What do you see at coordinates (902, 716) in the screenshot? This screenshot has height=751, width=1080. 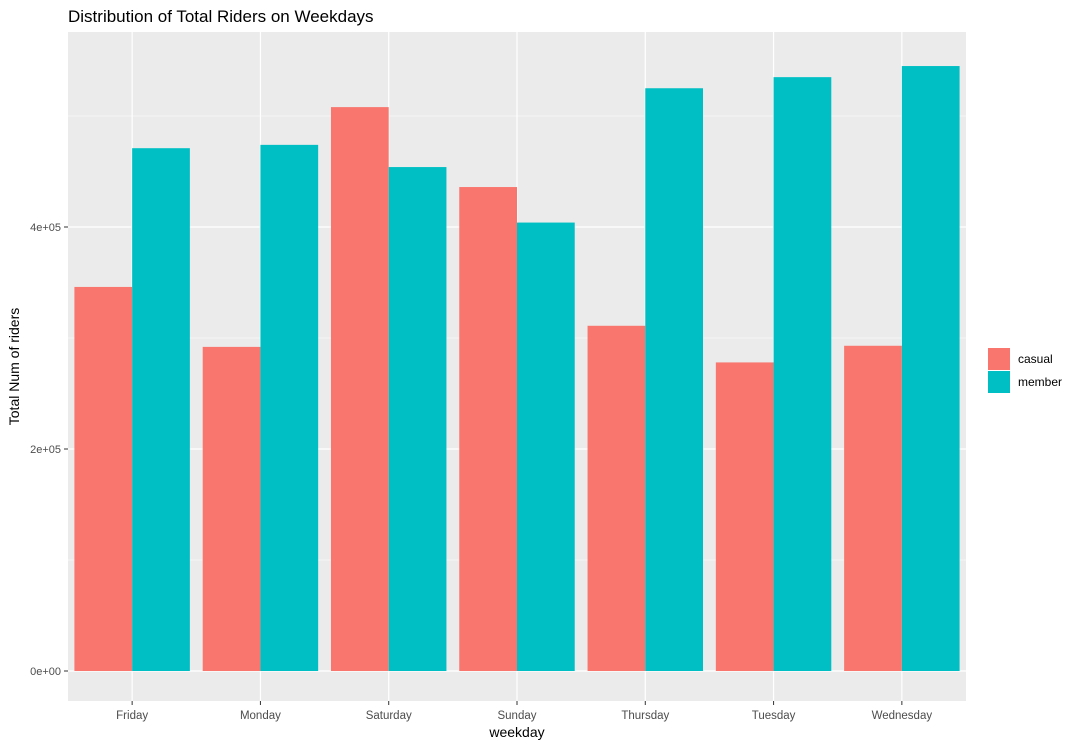 I see `x-tick-label: Wednesday` at bounding box center [902, 716].